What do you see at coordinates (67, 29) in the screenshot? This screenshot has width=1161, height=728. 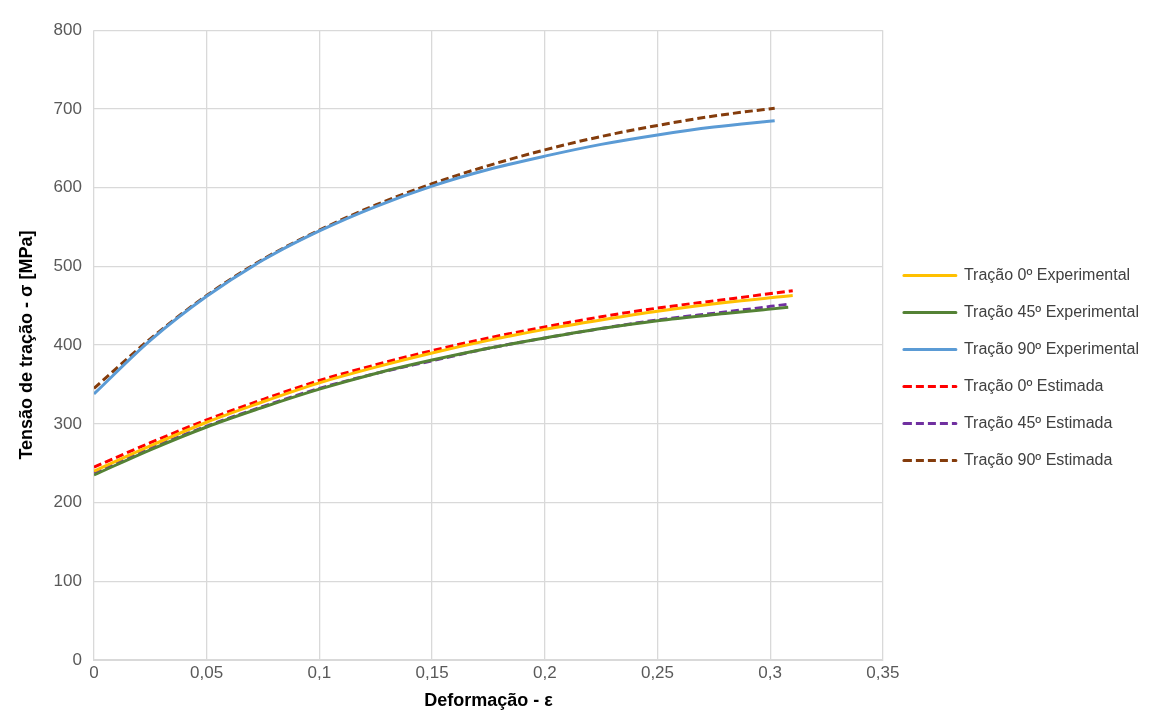 I see `y-tick-label: 800` at bounding box center [67, 29].